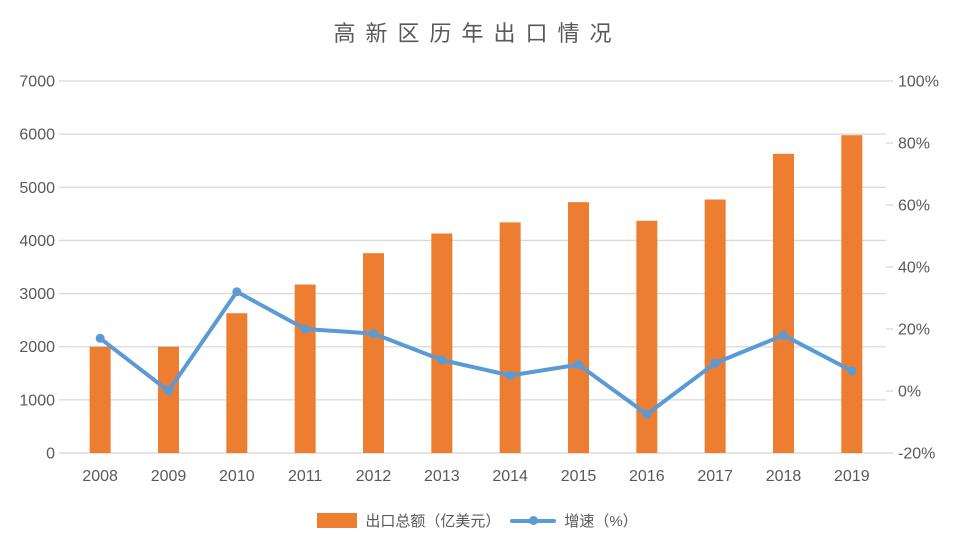  What do you see at coordinates (477, 33) in the screenshot?
I see `chart-title: 高新区历年出口情况` at bounding box center [477, 33].